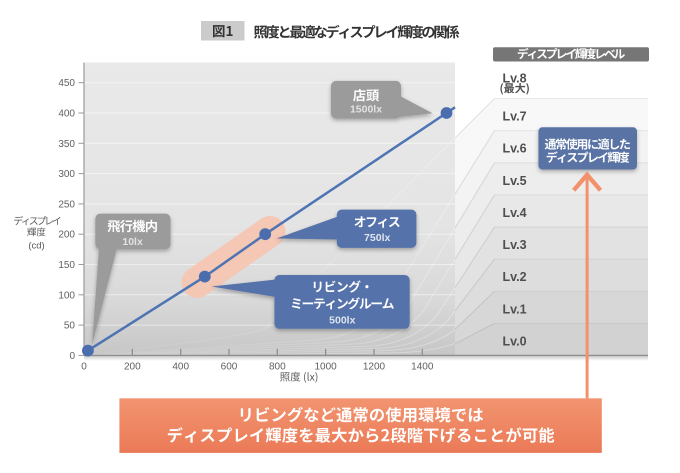 The height and width of the screenshot is (473, 680). What do you see at coordinates (342, 320) in the screenshot?
I see `svg-text: 500lx` at bounding box center [342, 320].